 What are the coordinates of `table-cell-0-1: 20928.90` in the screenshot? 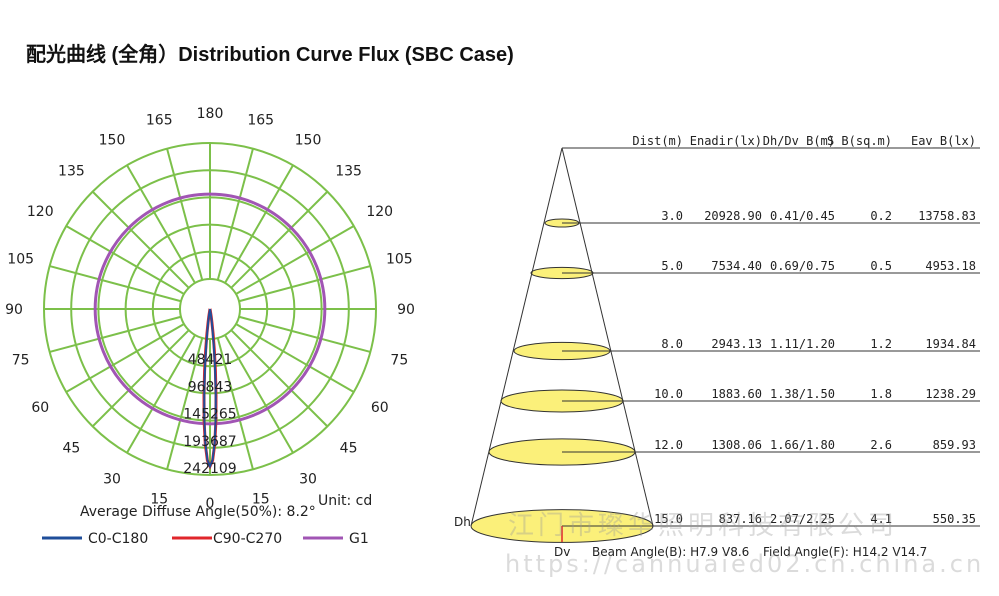 It's located at (733, 216).